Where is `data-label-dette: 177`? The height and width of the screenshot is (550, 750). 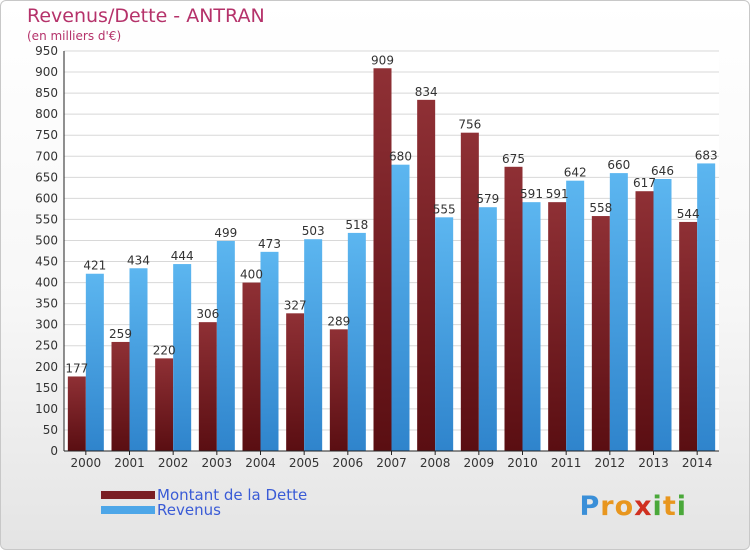
data-label-dette: 177 is located at coordinates (76, 368).